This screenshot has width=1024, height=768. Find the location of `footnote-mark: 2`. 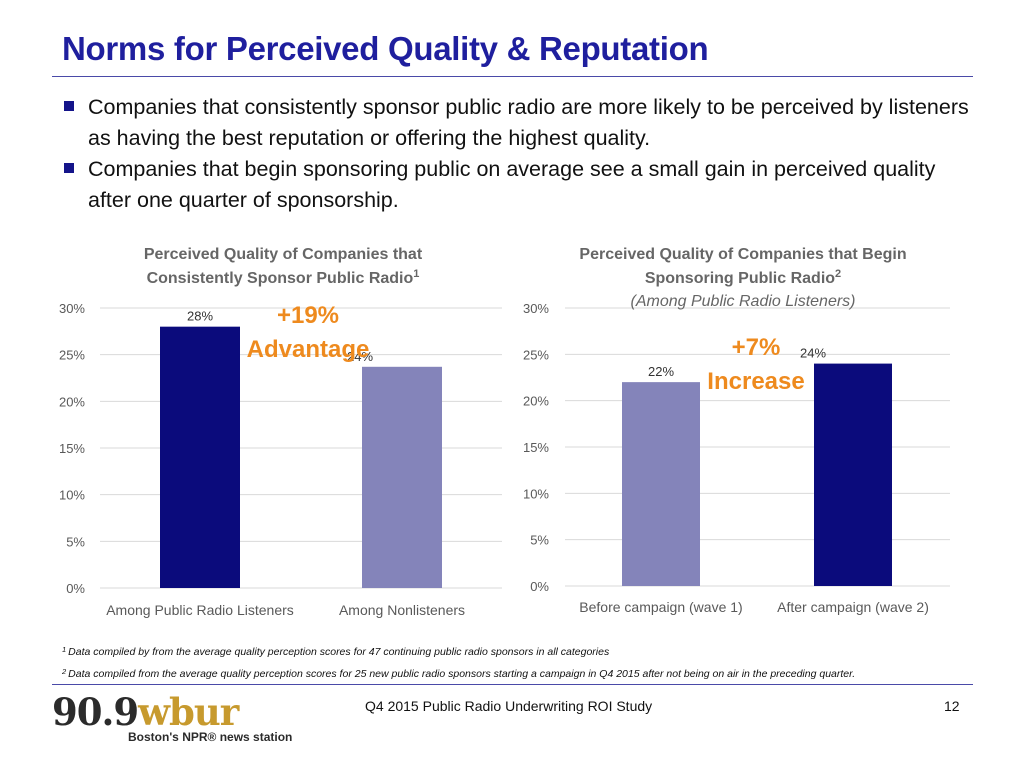

footnote-mark: 2 is located at coordinates (64, 671).